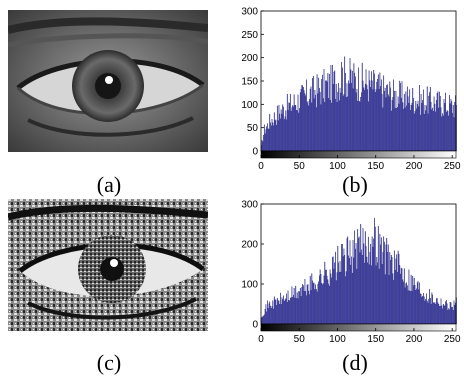 The width and height of the screenshot is (464, 378). What do you see at coordinates (249, 82) in the screenshot?
I see `y-tick-label: 150` at bounding box center [249, 82].